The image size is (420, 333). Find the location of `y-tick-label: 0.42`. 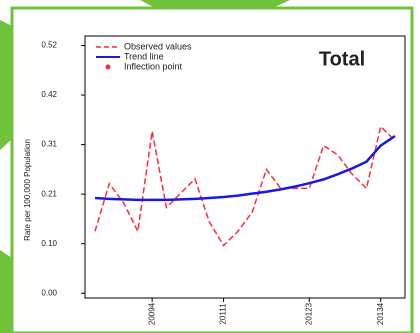

y-tick-label: 0.42 is located at coordinates (49, 94).